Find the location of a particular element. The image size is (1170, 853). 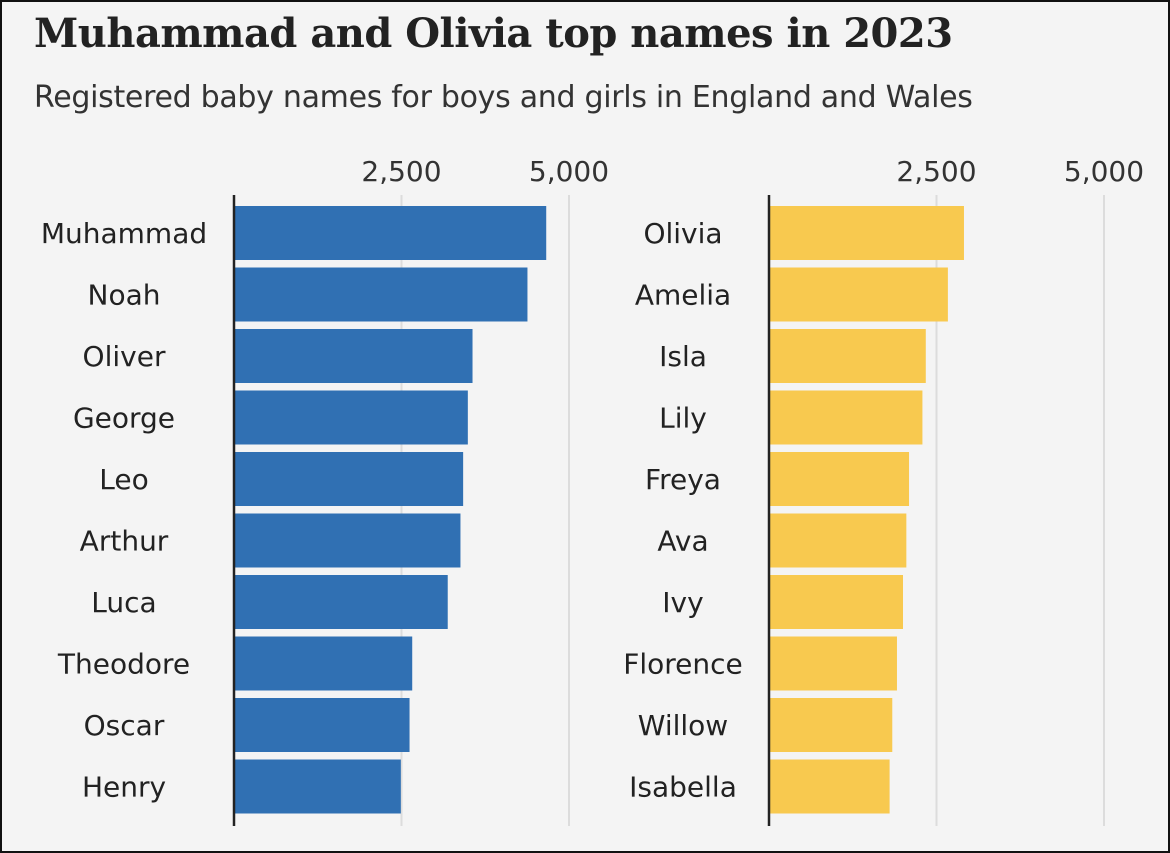

left-bar-luca is located at coordinates (341, 602).